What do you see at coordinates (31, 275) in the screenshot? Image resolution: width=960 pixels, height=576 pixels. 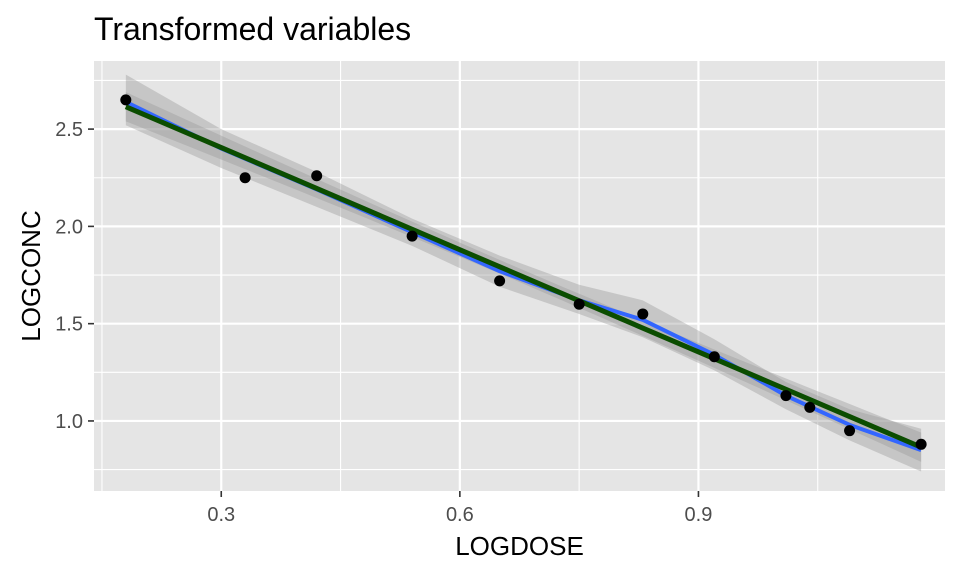 I see `y-axis-title: LOGCONC` at bounding box center [31, 275].